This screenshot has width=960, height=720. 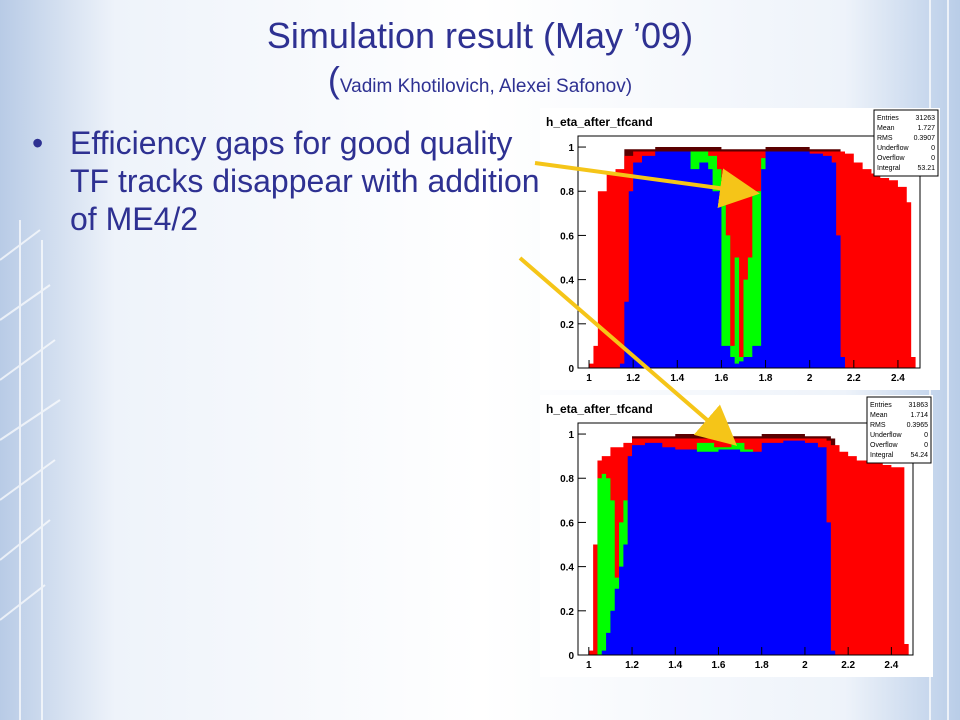 I want to click on title-line2: (Vadim Khotilovich, Alexei Safonov), so click(x=480, y=83).